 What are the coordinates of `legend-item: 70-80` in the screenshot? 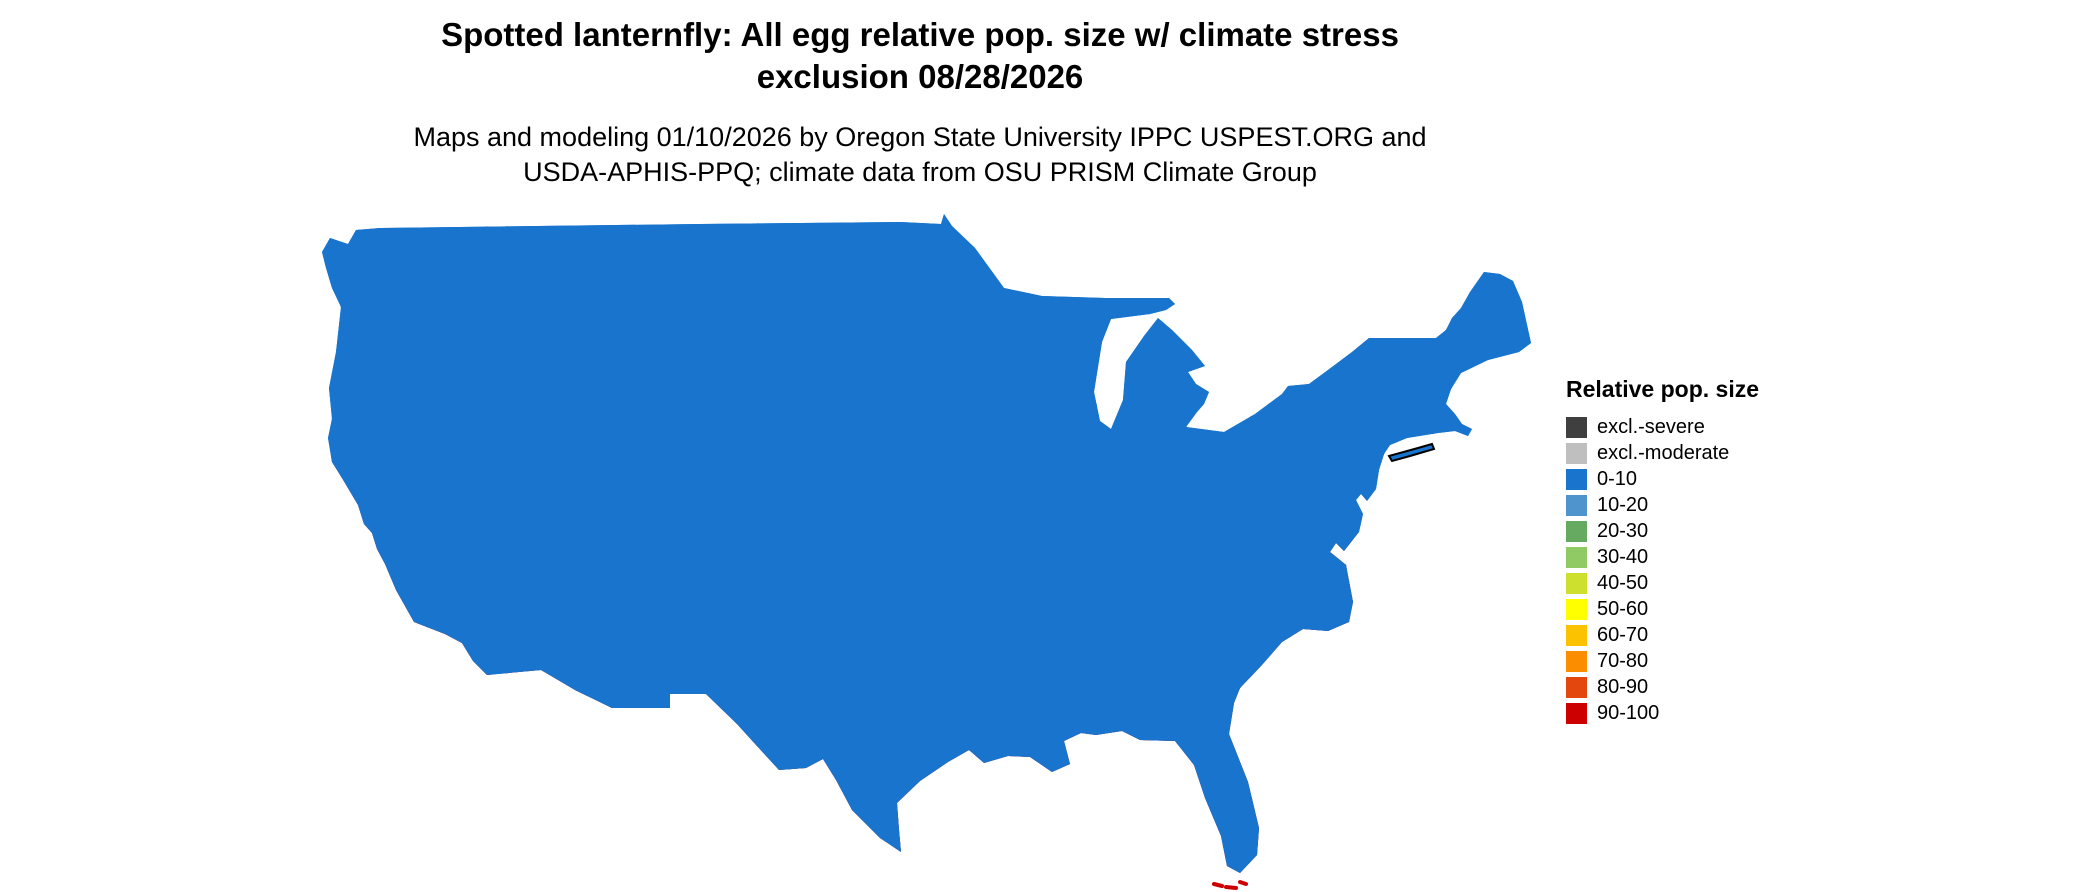 It's located at (1716, 661).